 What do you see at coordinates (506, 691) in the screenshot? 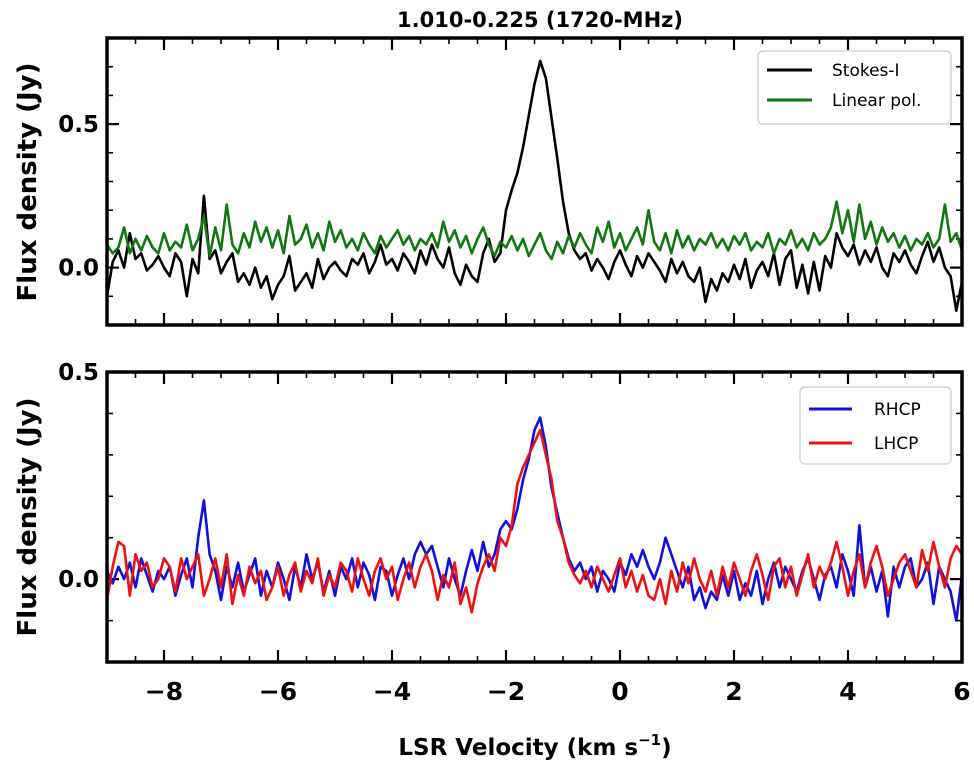
I see `x-tick-label: −2` at bounding box center [506, 691].